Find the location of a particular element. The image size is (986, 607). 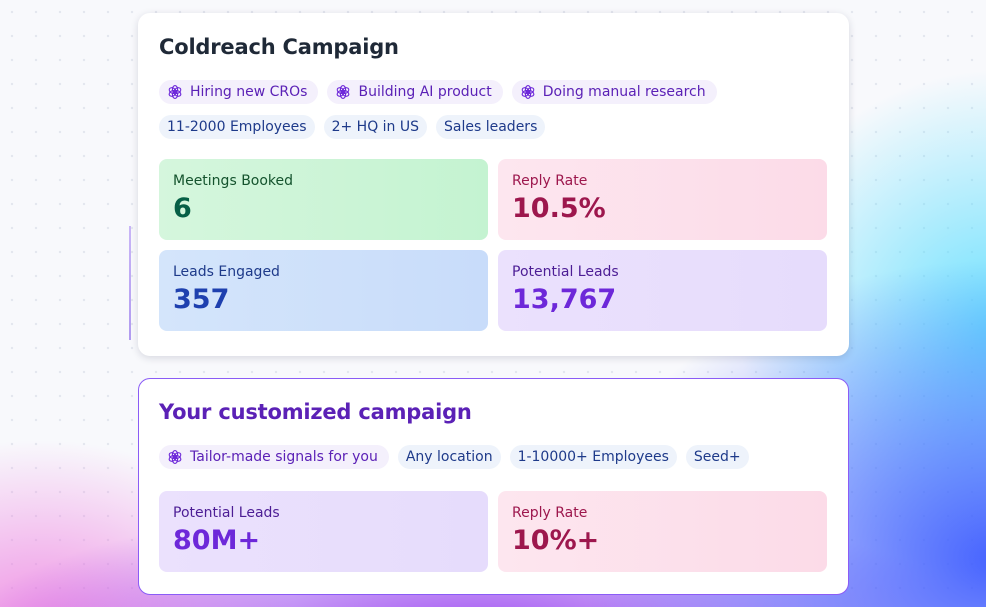

stat-card: Potential Leads 80M+ is located at coordinates (323, 531).